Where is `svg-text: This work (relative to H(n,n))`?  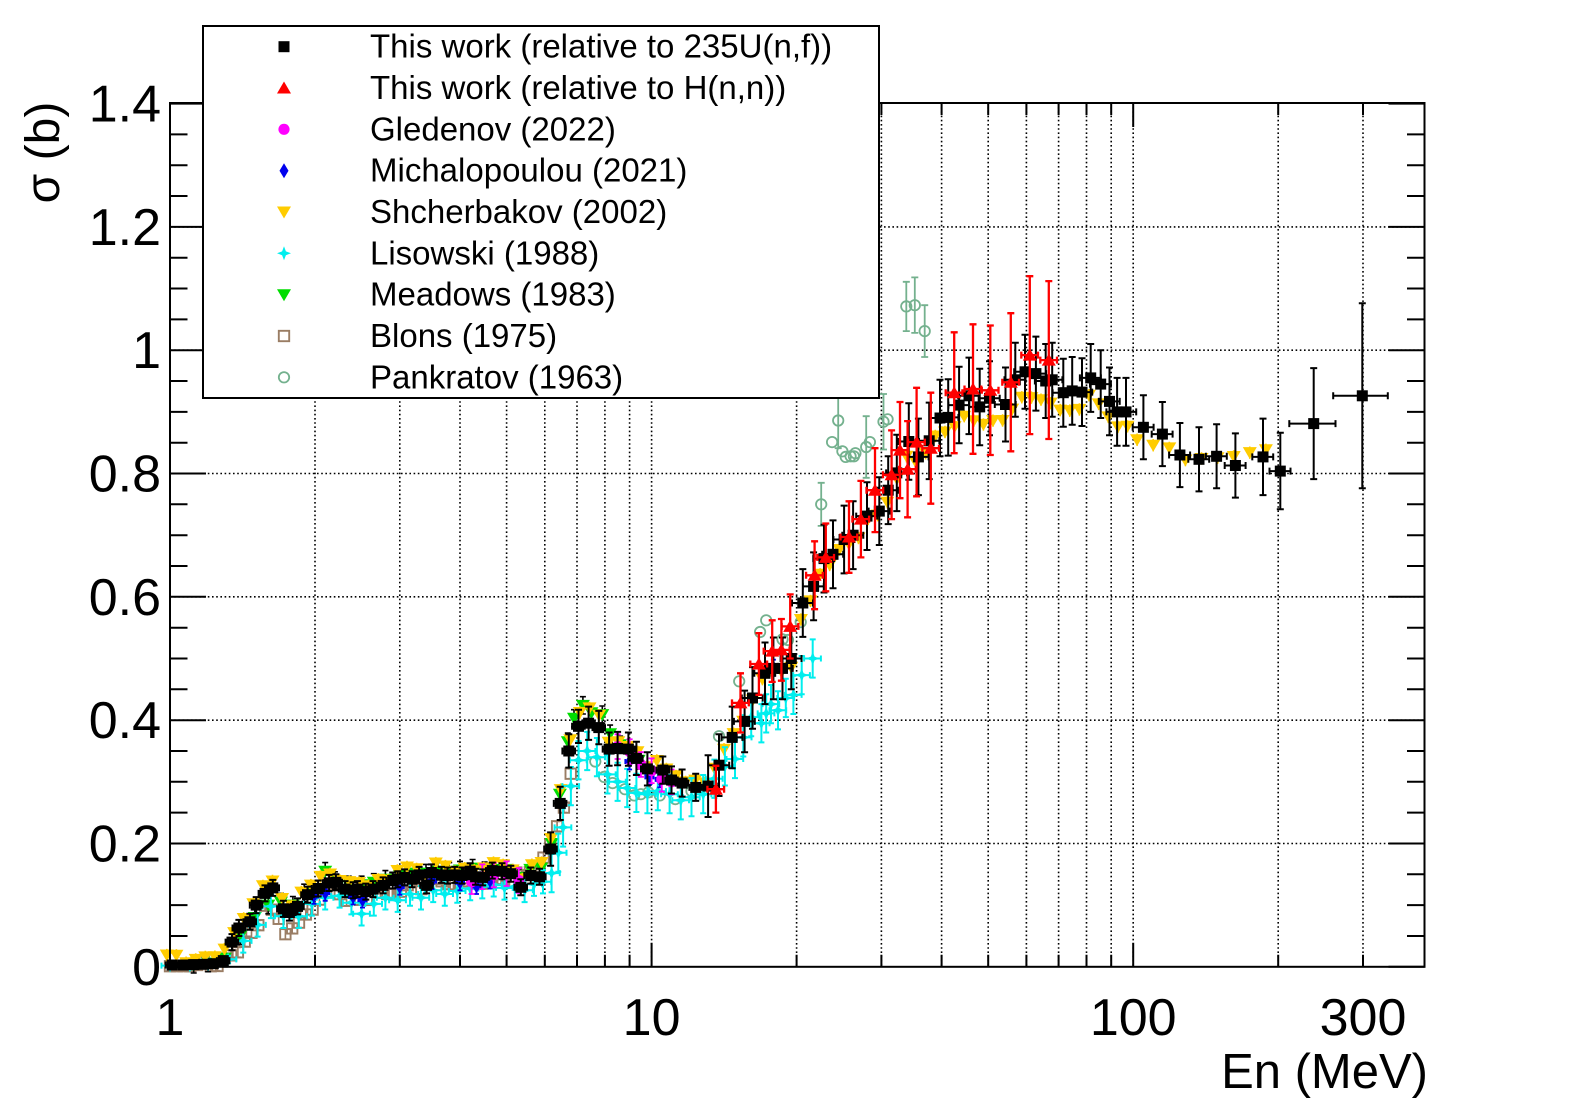
svg-text: This work (relative to H(n,n)) is located at coordinates (578, 87).